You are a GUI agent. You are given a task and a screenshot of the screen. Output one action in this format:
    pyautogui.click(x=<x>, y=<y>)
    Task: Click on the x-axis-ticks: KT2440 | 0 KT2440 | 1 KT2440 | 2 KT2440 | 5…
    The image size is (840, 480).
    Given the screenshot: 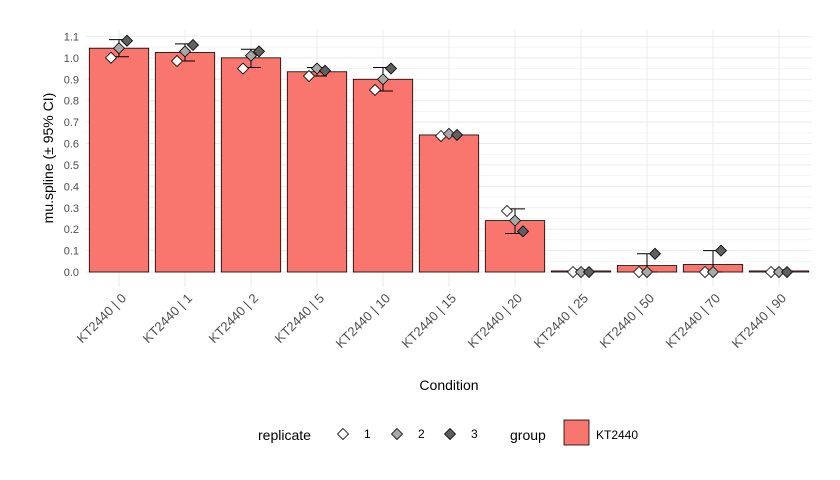 What is the action you would take?
    pyautogui.click(x=431, y=321)
    